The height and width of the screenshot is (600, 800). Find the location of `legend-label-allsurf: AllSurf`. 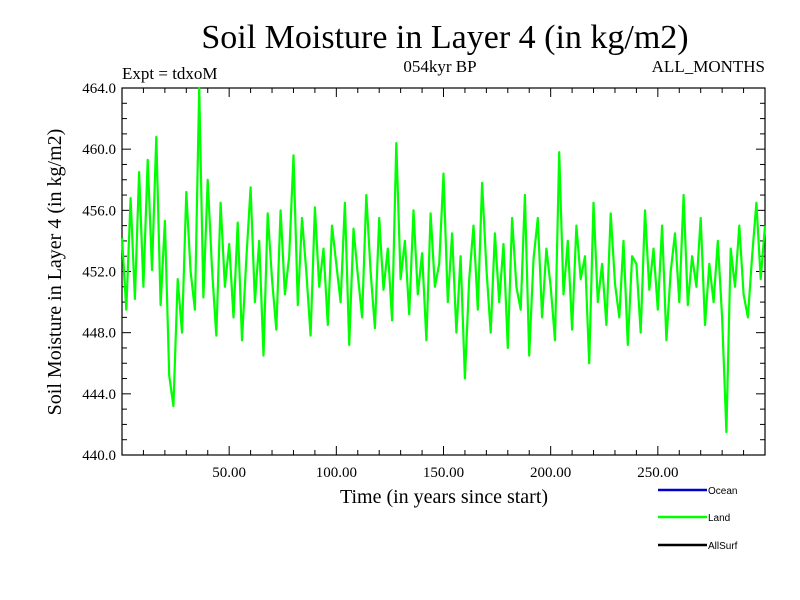

legend-label-allsurf: AllSurf is located at coordinates (723, 546).